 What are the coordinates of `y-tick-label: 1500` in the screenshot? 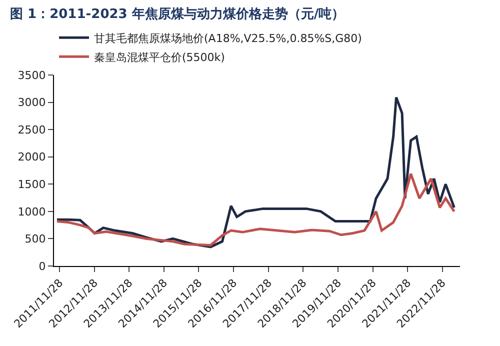 It's located at (32, 184).